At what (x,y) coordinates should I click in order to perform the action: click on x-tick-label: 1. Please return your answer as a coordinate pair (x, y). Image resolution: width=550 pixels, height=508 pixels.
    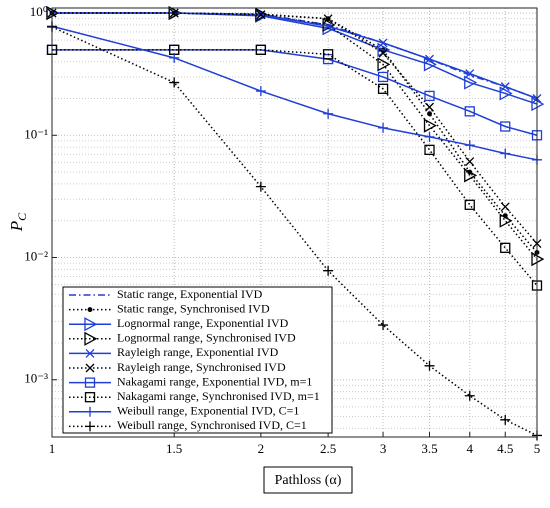
    Looking at the image, I should click on (52, 448).